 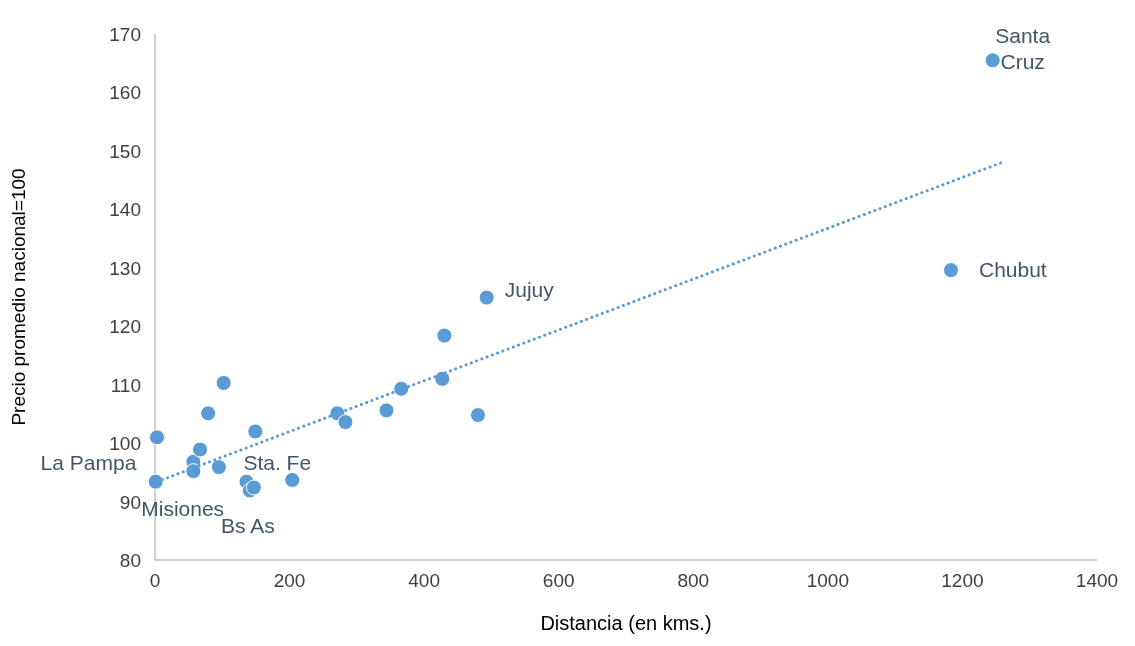 I want to click on y-tick-label: 80, so click(x=130, y=560).